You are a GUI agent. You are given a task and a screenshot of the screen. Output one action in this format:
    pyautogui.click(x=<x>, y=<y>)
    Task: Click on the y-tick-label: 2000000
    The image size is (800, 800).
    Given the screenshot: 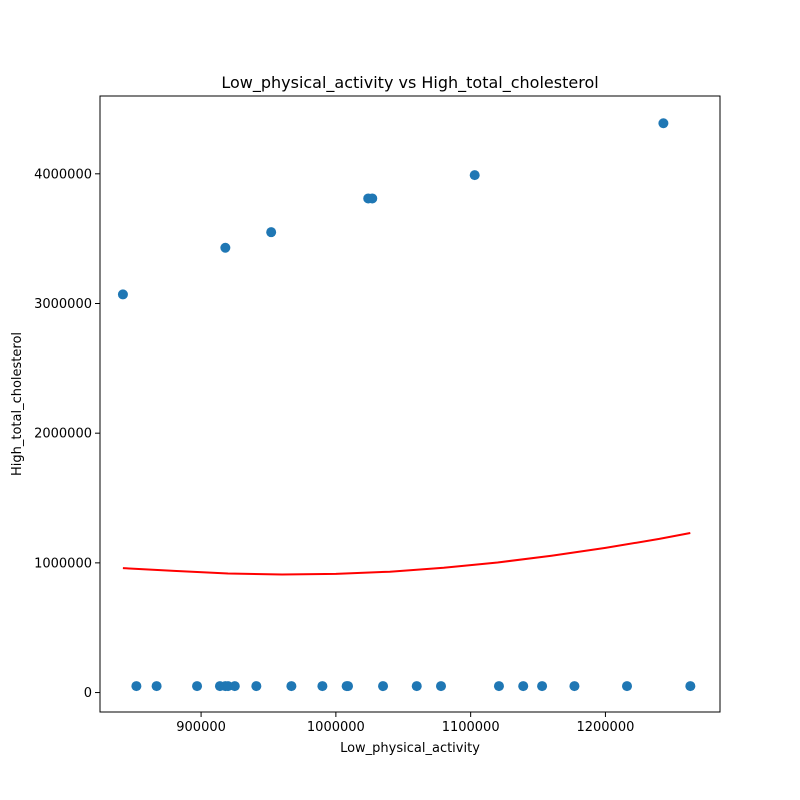 What is the action you would take?
    pyautogui.click(x=63, y=434)
    